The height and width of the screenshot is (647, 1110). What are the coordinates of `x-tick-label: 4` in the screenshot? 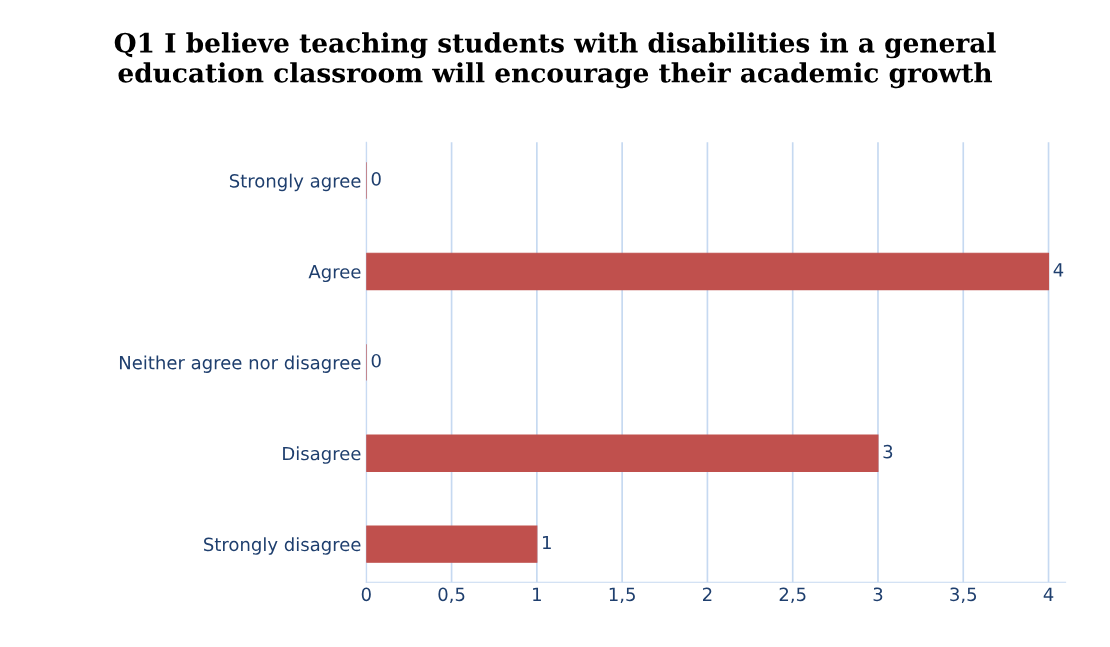 It's located at (1048, 594).